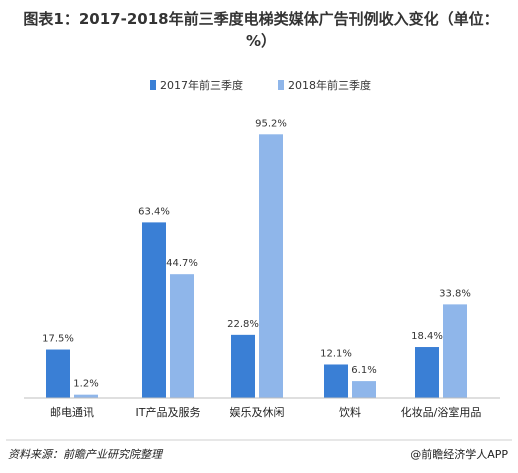  I want to click on category-label-5: 化妆品/浴室用品, so click(441, 412).